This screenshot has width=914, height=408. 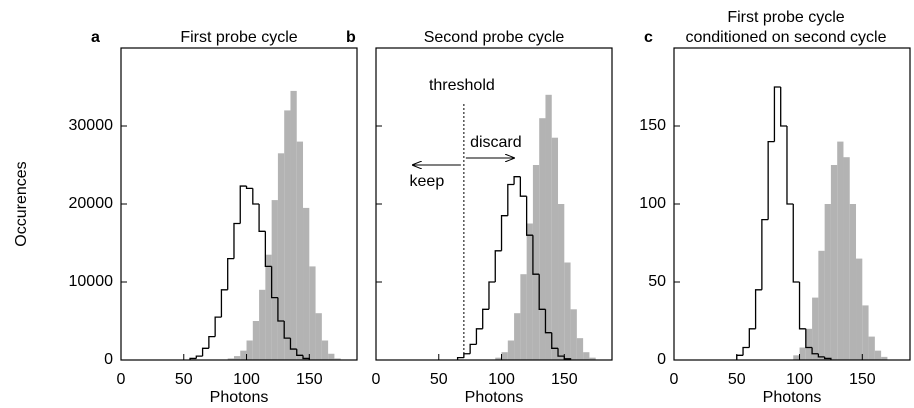 What do you see at coordinates (652, 203) in the screenshot?
I see `y-tick-label: 100` at bounding box center [652, 203].